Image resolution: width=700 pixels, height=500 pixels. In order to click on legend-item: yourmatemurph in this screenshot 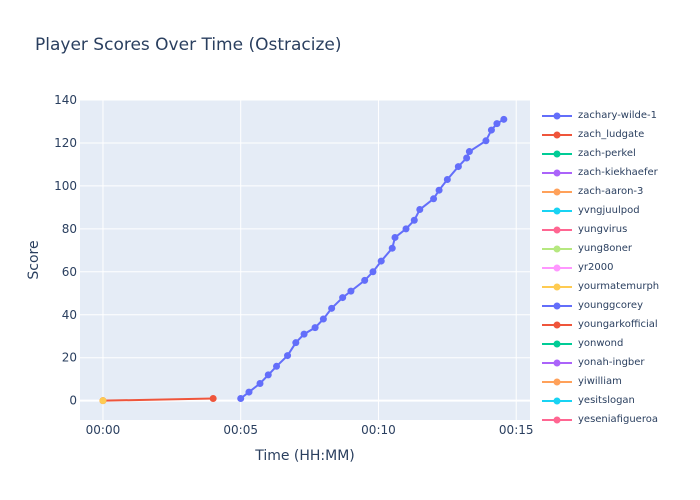, I will do `click(605, 286)`.